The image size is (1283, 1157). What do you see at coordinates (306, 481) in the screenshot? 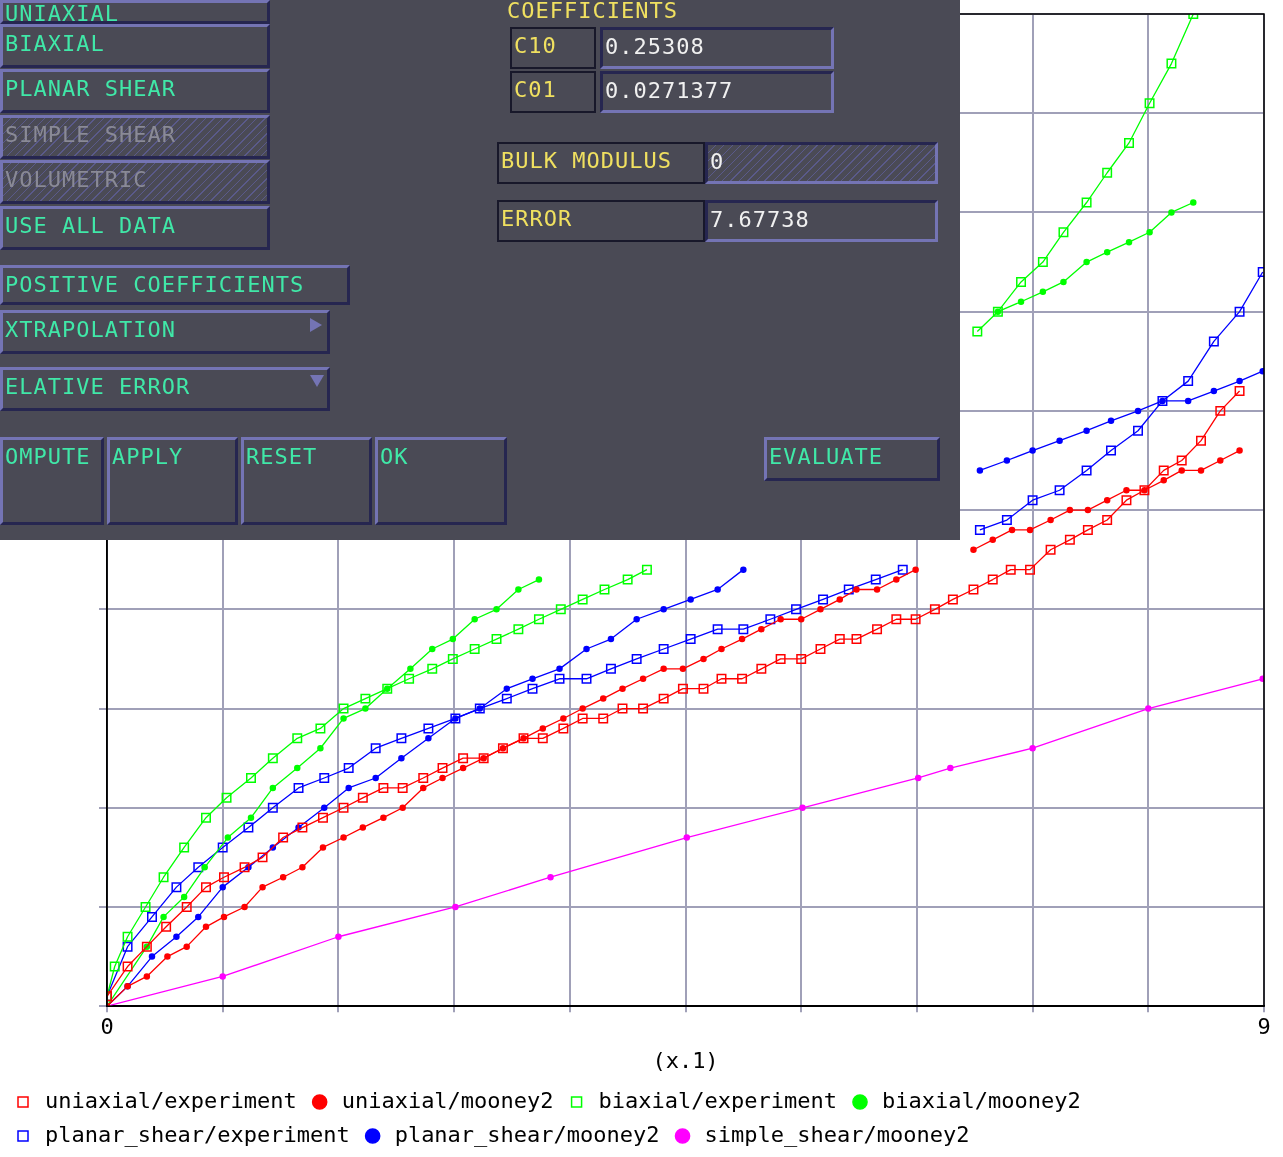
I see `button: RESET` at bounding box center [306, 481].